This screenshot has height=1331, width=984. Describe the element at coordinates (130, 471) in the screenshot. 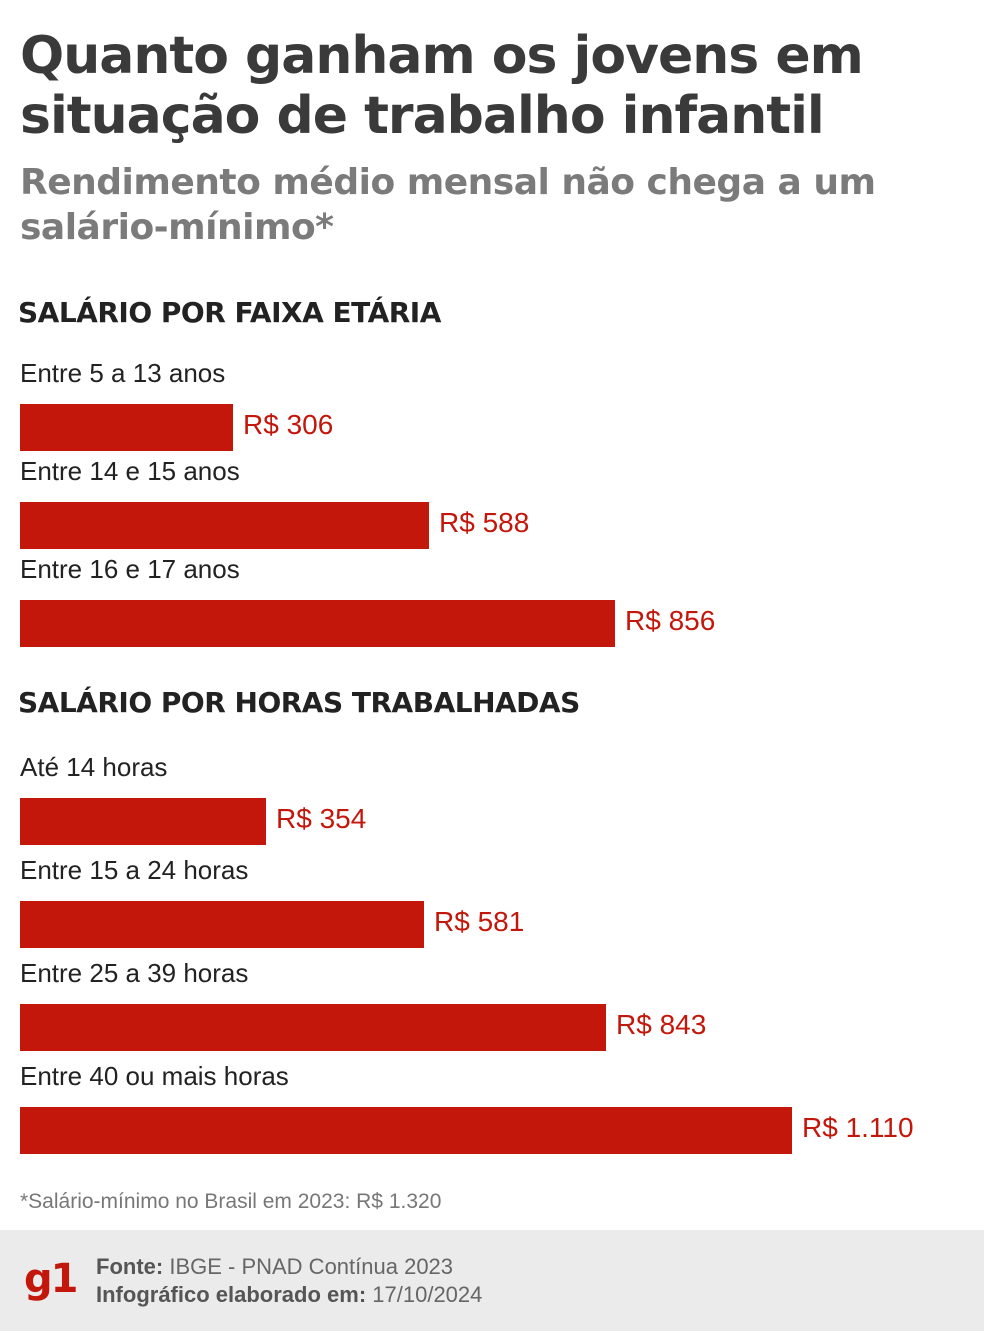

I see `category-label: Entre 14 e 15 anos` at that location.